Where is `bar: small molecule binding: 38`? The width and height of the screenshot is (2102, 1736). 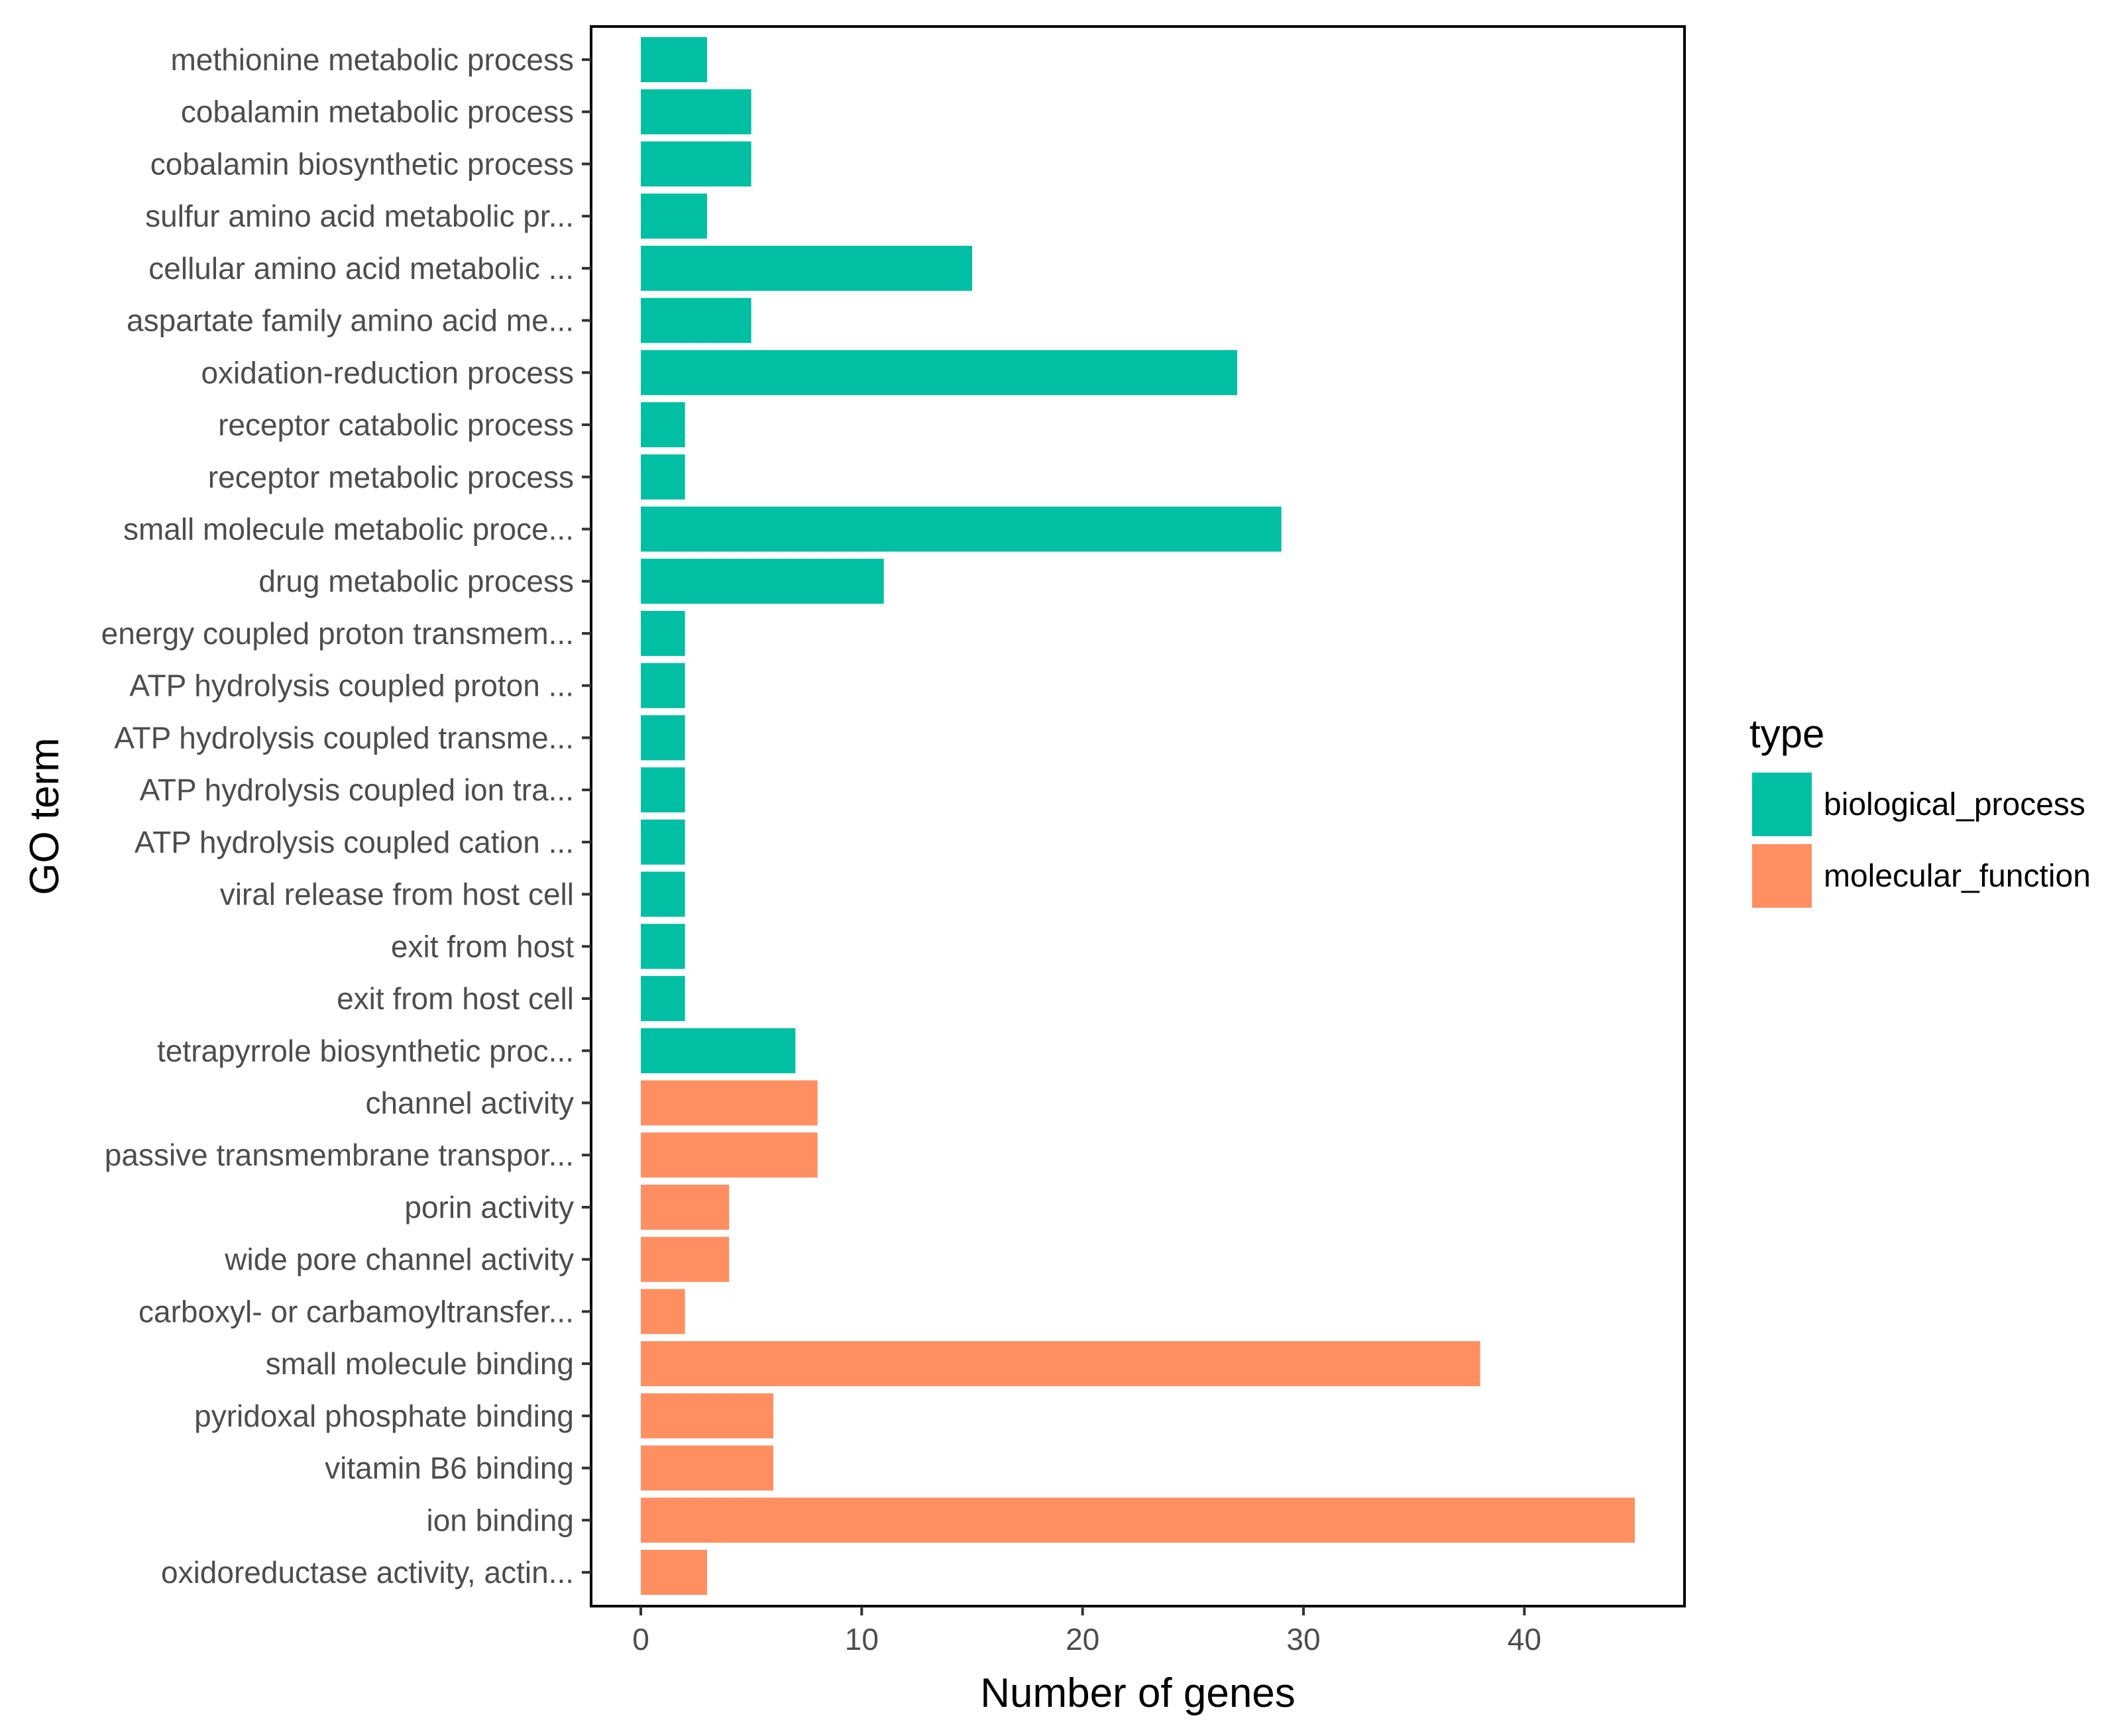
bar: small molecule binding: 38 is located at coordinates (1060, 1364).